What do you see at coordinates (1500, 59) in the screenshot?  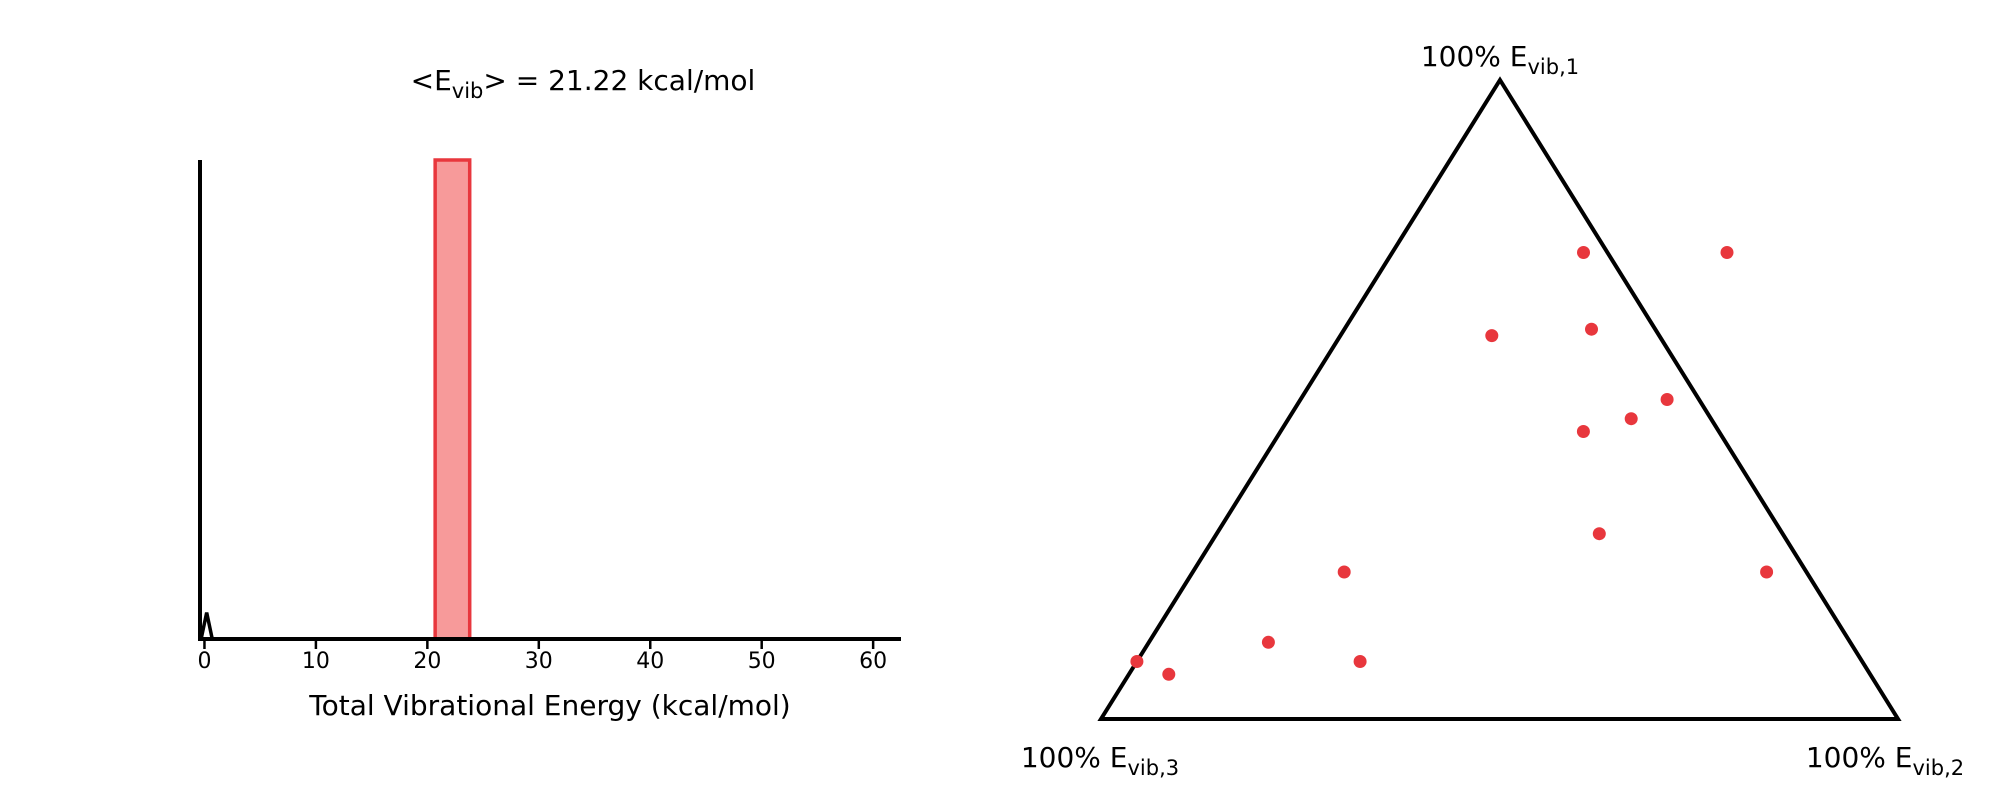 I see `vertex-label-top: 100% Evib,1` at bounding box center [1500, 59].